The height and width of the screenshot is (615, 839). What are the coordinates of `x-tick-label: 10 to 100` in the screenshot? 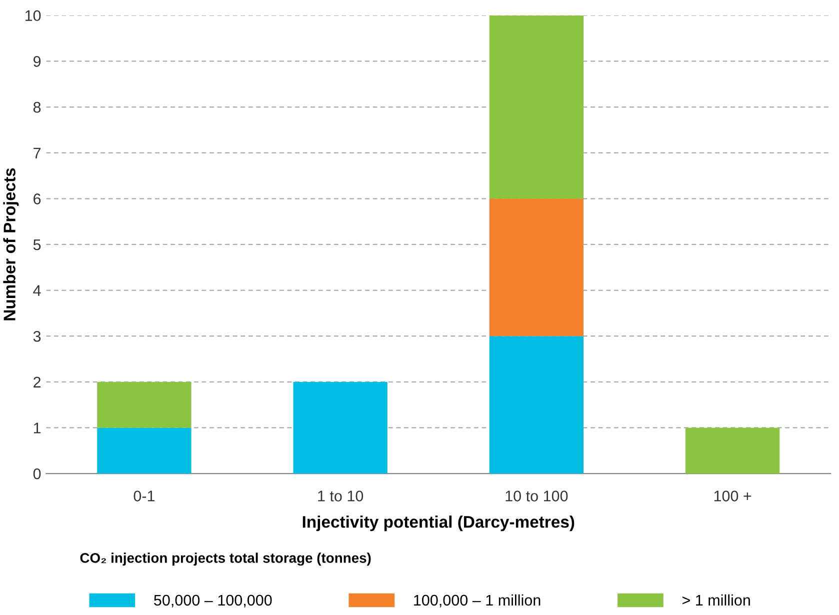 It's located at (537, 496).